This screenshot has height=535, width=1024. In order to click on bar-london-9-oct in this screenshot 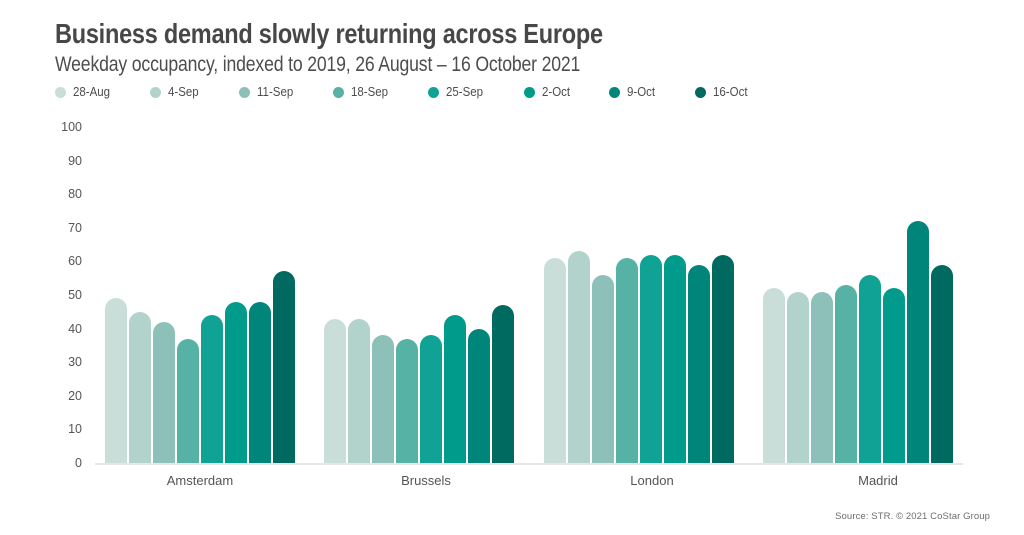, I will do `click(698, 363)`.